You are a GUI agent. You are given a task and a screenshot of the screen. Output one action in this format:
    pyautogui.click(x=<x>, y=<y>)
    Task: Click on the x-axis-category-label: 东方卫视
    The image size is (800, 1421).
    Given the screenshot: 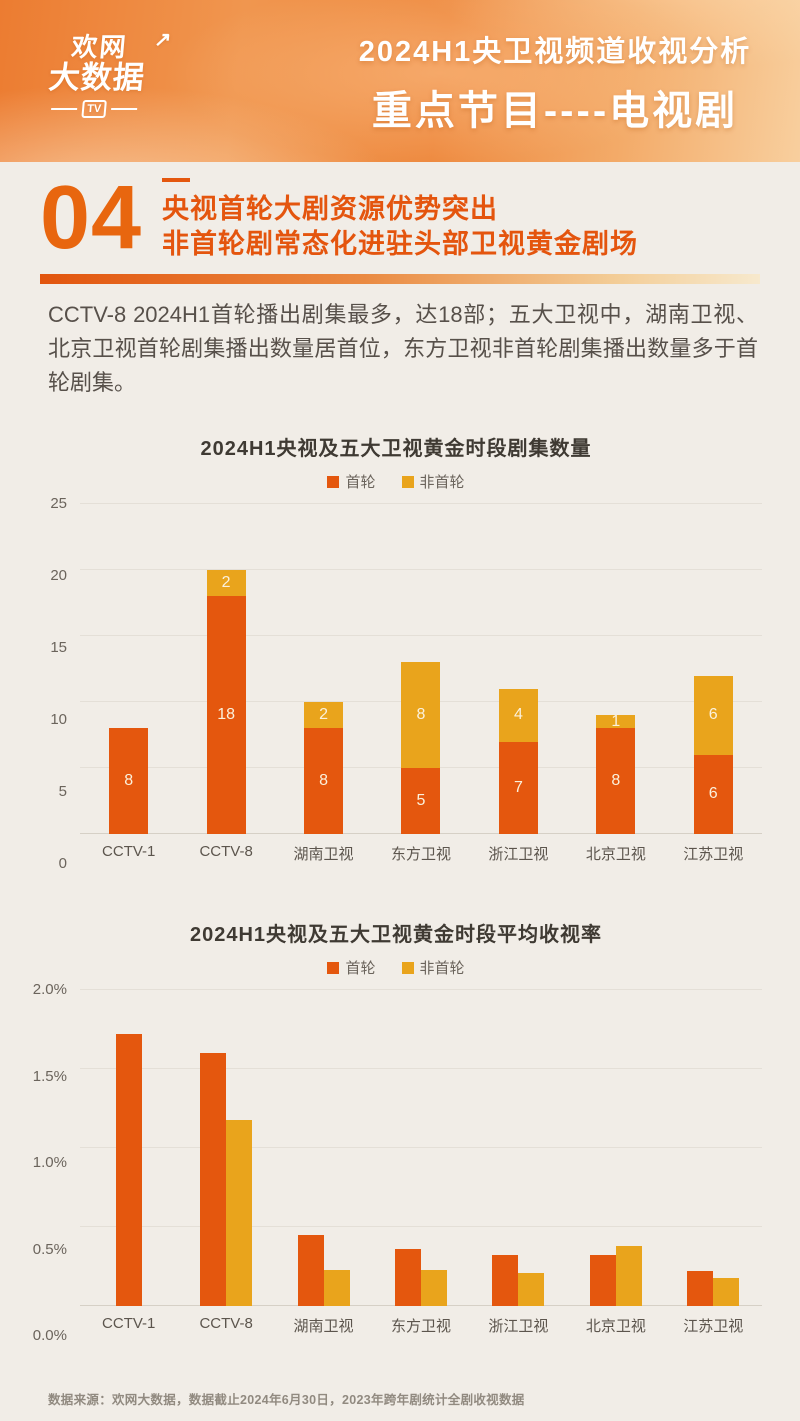 What is the action you would take?
    pyautogui.click(x=420, y=854)
    